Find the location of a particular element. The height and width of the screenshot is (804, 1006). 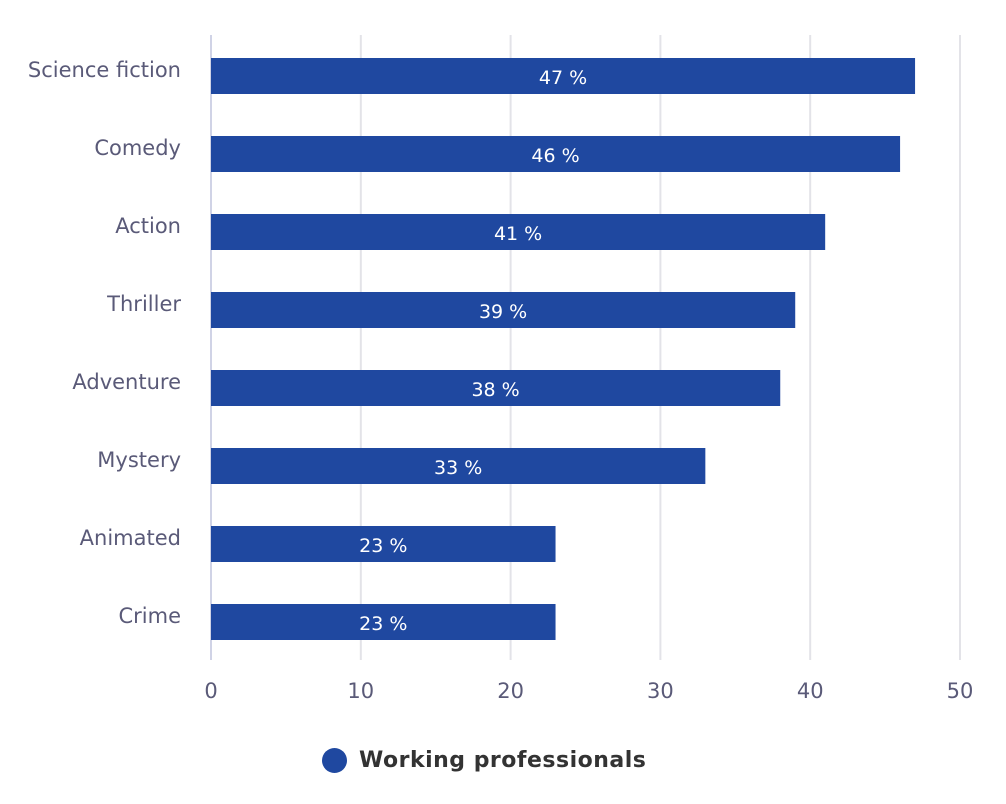

legend: Working professionals is located at coordinates (484, 760).